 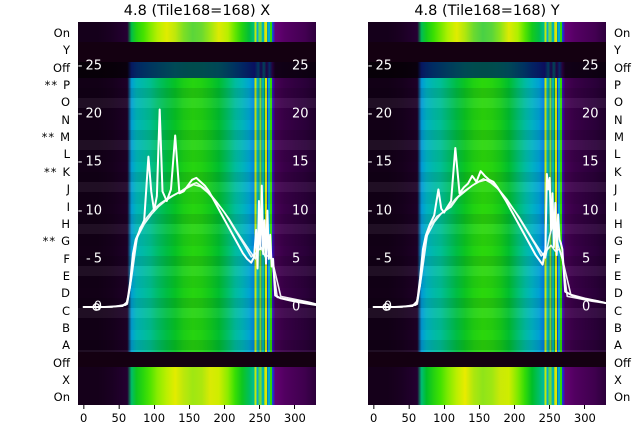 What do you see at coordinates (197, 11) in the screenshot?
I see `panel-title-x: 4.8 (Tile168=168) X` at bounding box center [197, 11].